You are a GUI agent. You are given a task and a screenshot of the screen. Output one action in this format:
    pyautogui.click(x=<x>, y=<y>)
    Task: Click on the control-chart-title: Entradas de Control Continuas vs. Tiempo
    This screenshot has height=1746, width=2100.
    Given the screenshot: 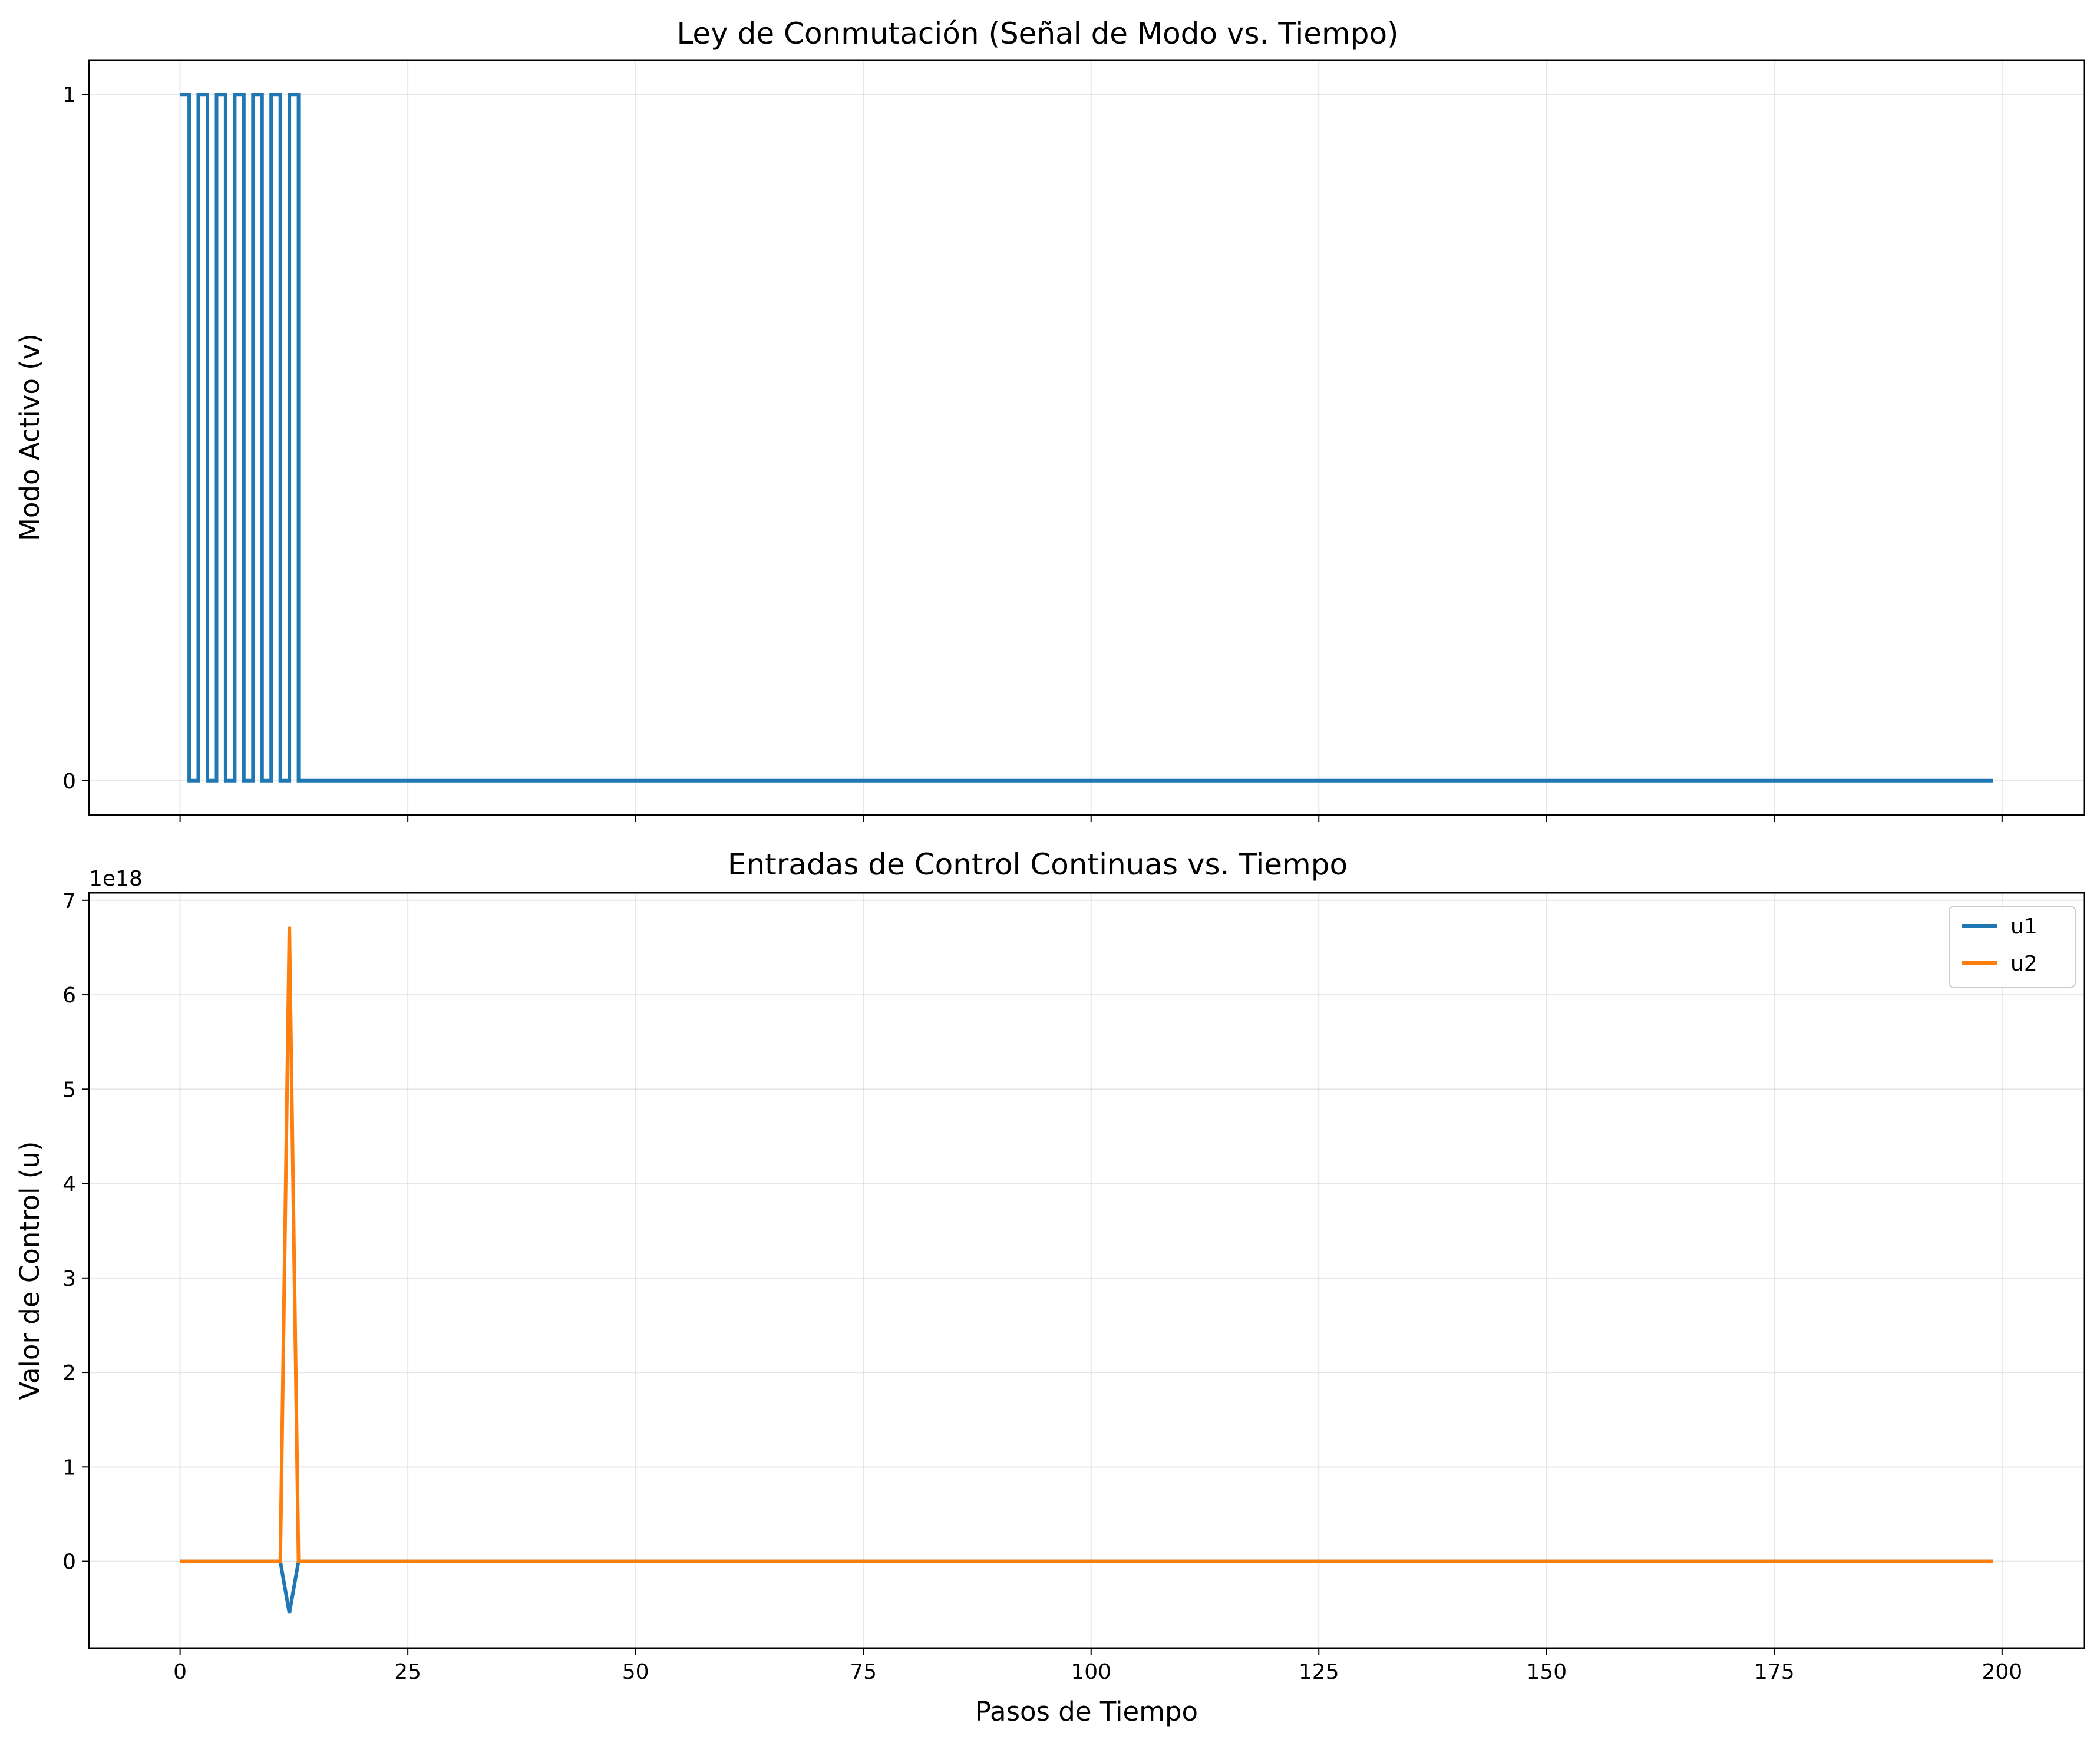 What is the action you would take?
    pyautogui.click(x=1038, y=864)
    